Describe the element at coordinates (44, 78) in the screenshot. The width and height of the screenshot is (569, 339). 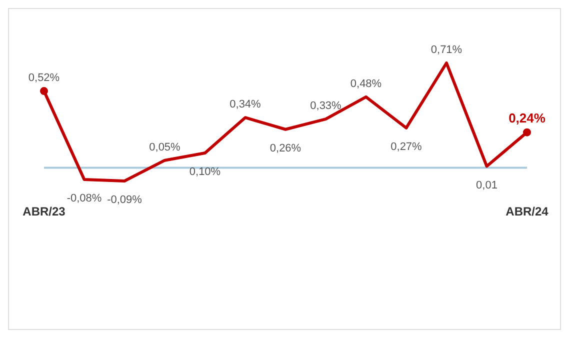
I see `data-label: 0,52%` at that location.